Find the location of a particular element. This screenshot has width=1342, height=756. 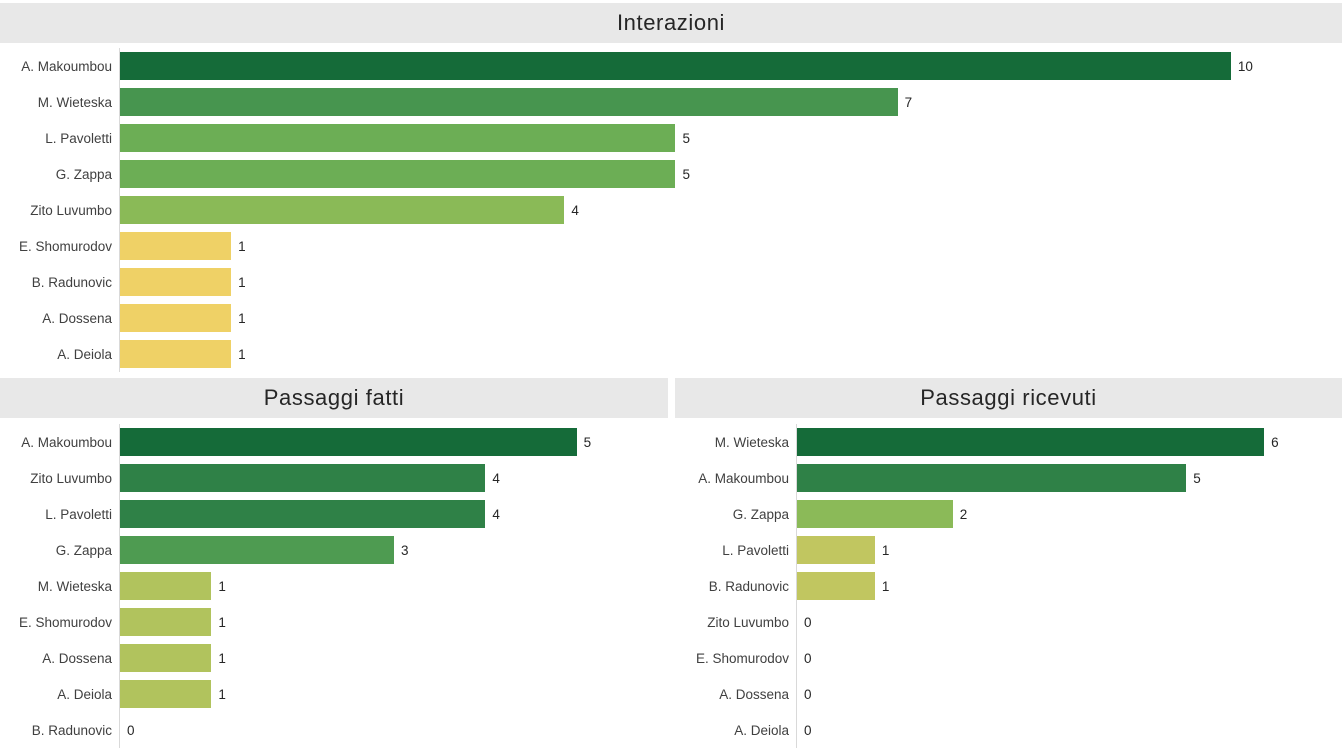

plot-area: 10 is located at coordinates (731, 66).